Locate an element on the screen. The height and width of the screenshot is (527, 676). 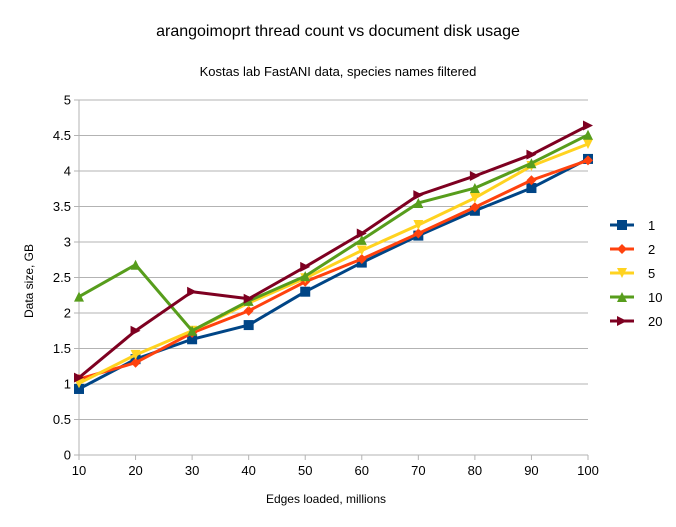
y-axis-tick-labels: 0 0.5 1 1.5 2 2.5 3 3.5 4 4.5 5 is located at coordinates (62, 278).